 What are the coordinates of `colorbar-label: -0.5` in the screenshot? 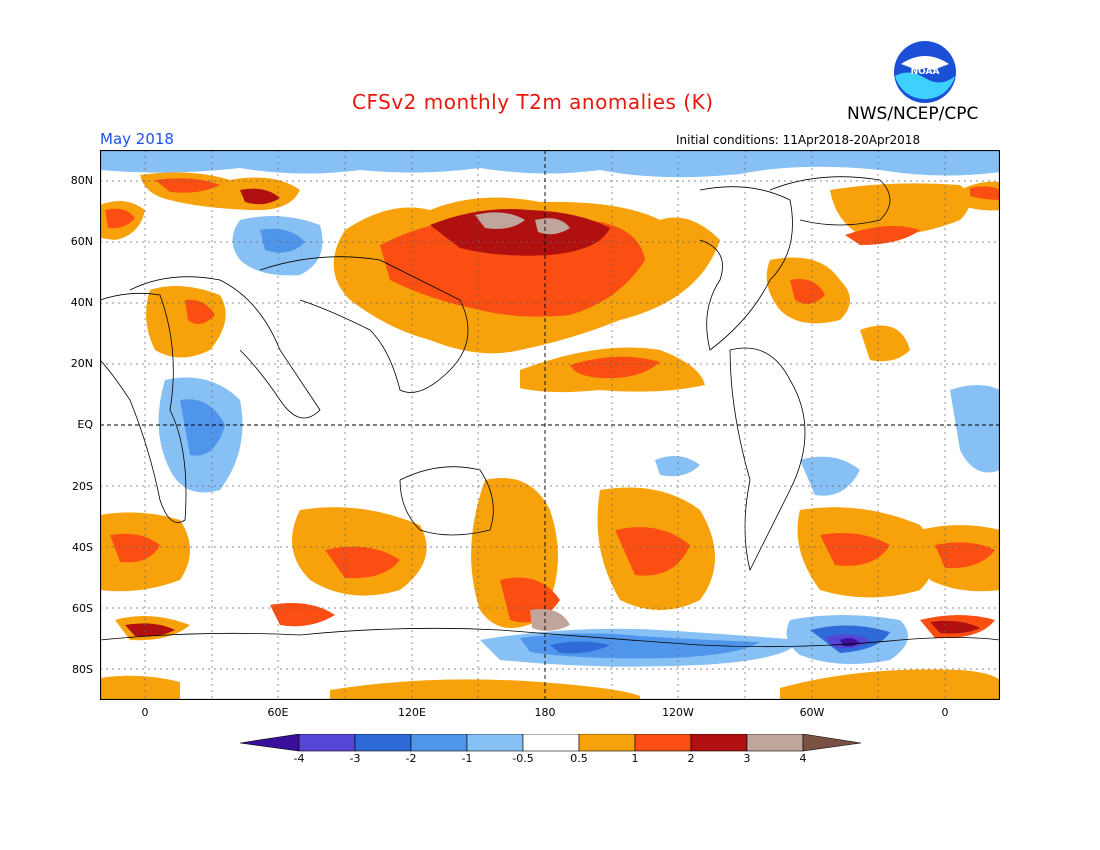 It's located at (523, 758).